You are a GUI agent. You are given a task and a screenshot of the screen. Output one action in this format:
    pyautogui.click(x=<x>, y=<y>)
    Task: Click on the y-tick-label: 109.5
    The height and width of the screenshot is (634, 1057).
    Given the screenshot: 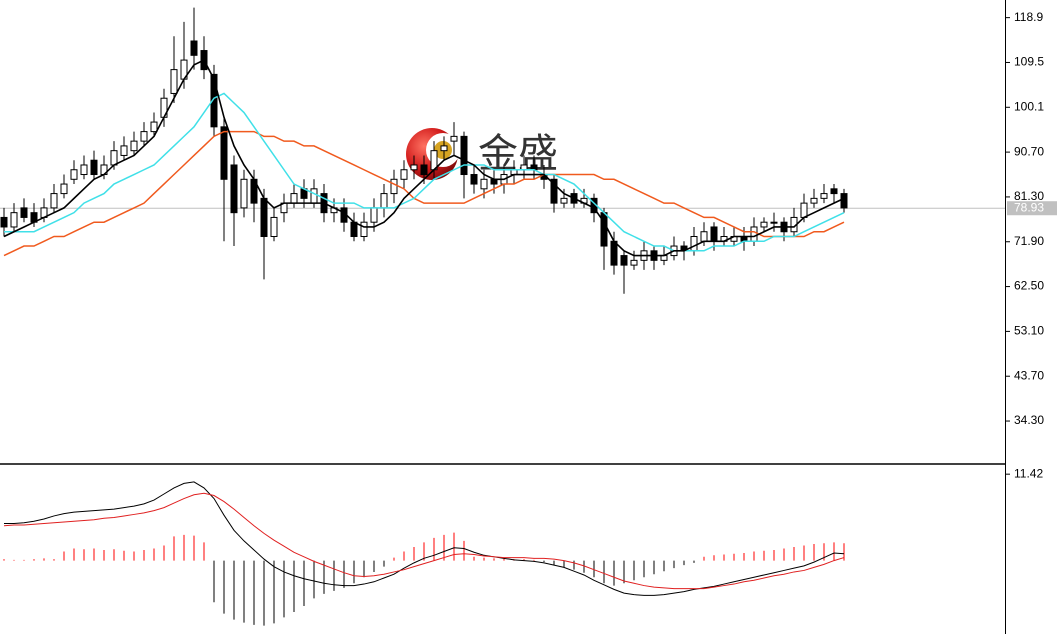 What is the action you would take?
    pyautogui.click(x=1029, y=62)
    